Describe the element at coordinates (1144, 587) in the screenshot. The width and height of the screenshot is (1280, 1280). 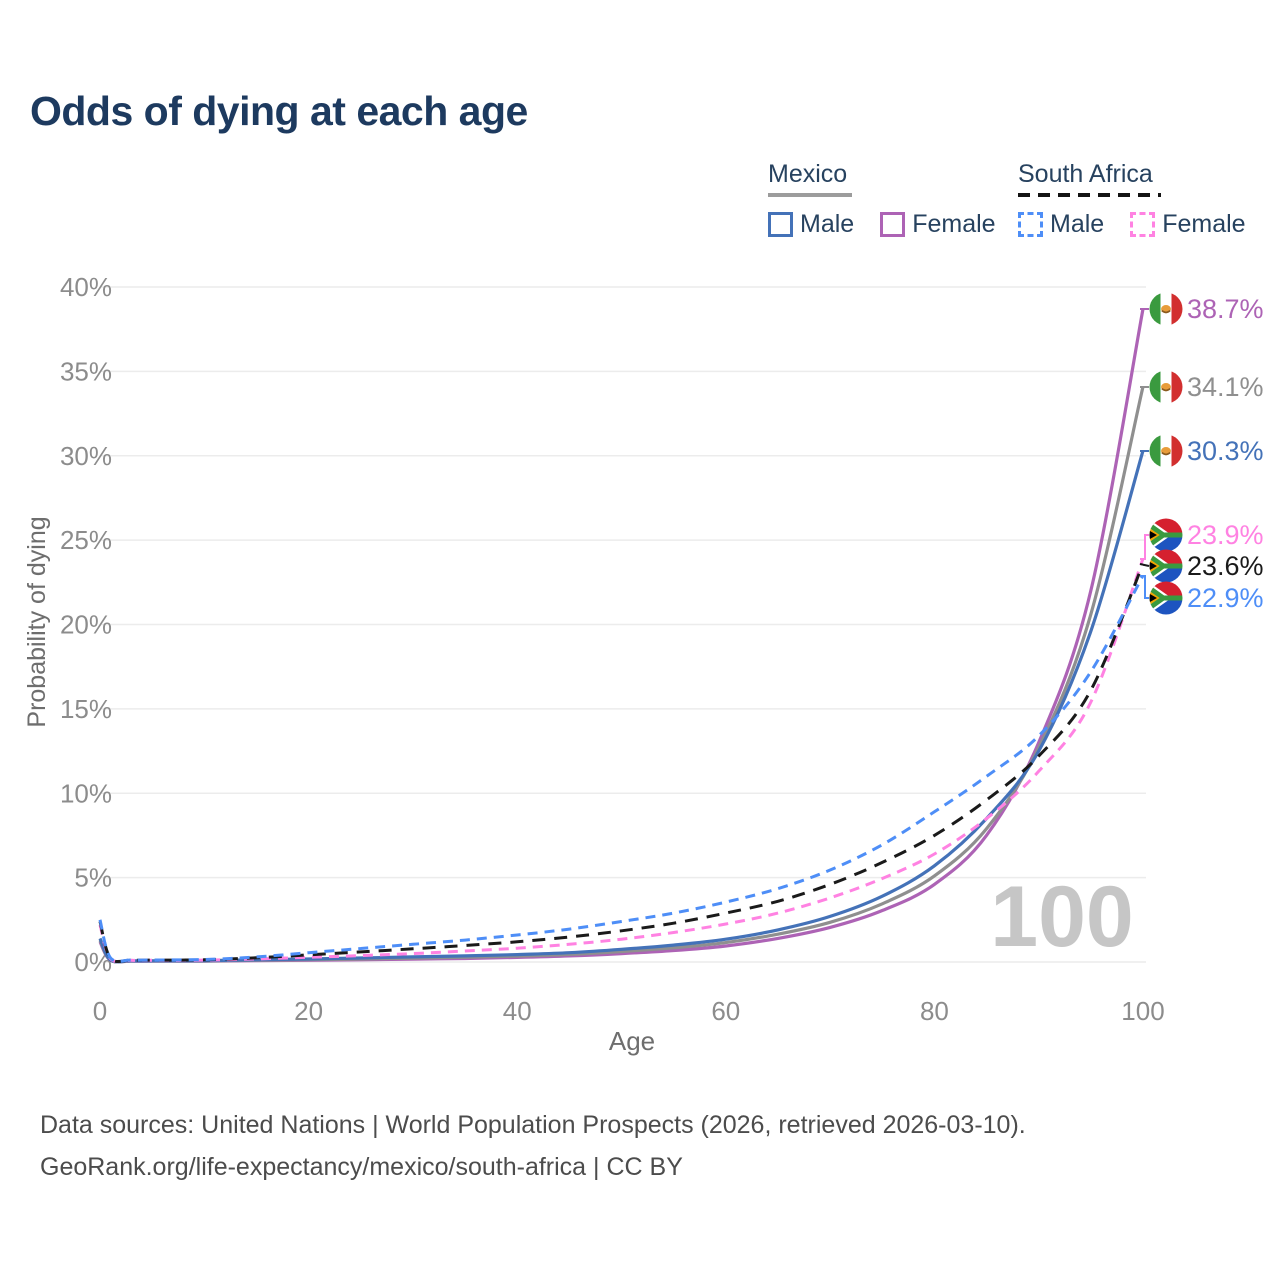
I see `leader-line-south-africa-male` at that location.